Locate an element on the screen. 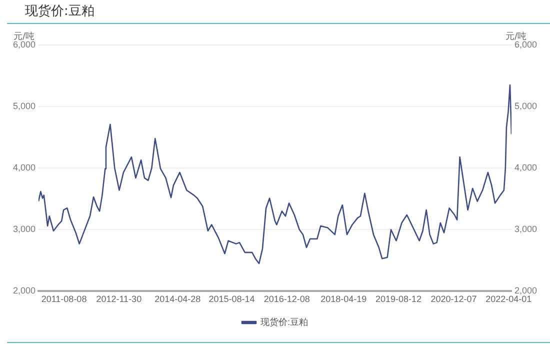  x-tick-label: 2011-08-08 is located at coordinates (64, 299).